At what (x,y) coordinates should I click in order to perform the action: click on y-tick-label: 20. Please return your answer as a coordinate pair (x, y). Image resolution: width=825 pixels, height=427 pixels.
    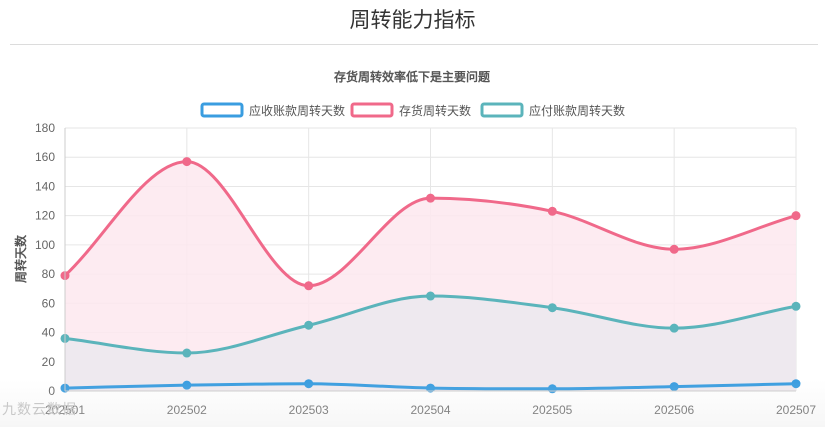
    Looking at the image, I should click on (49, 362).